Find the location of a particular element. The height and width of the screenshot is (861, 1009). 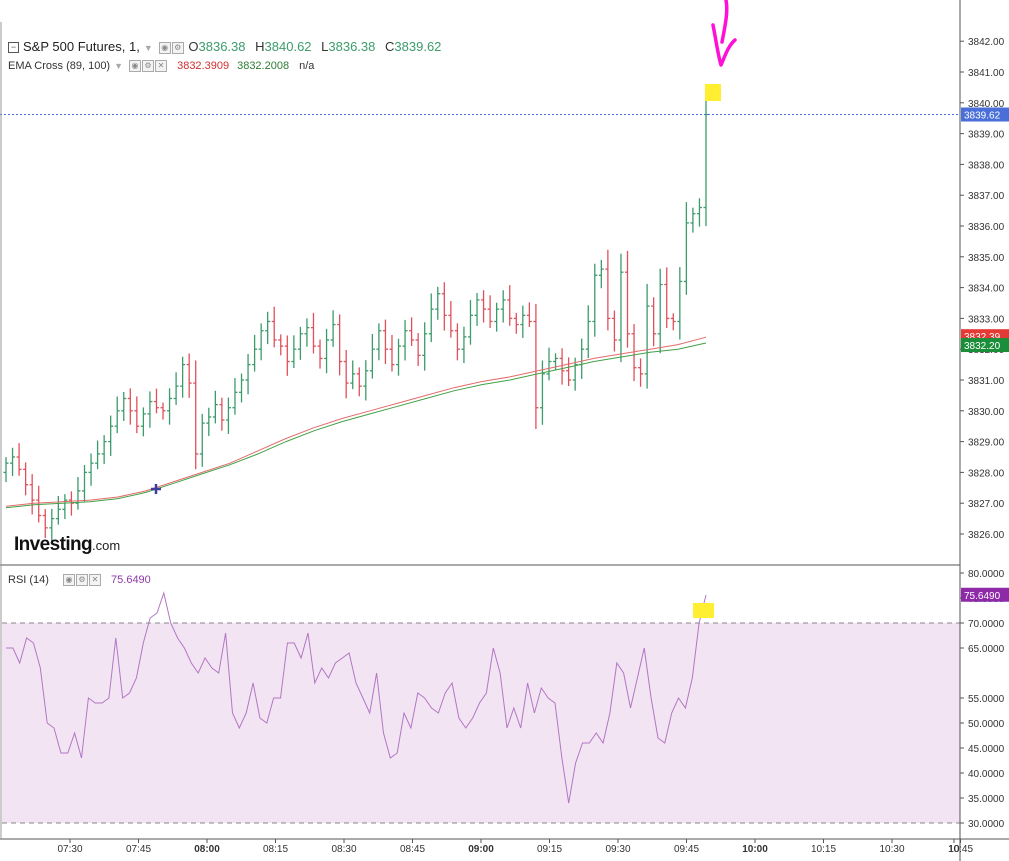

time-tick-label: 07:45 is located at coordinates (138, 849).